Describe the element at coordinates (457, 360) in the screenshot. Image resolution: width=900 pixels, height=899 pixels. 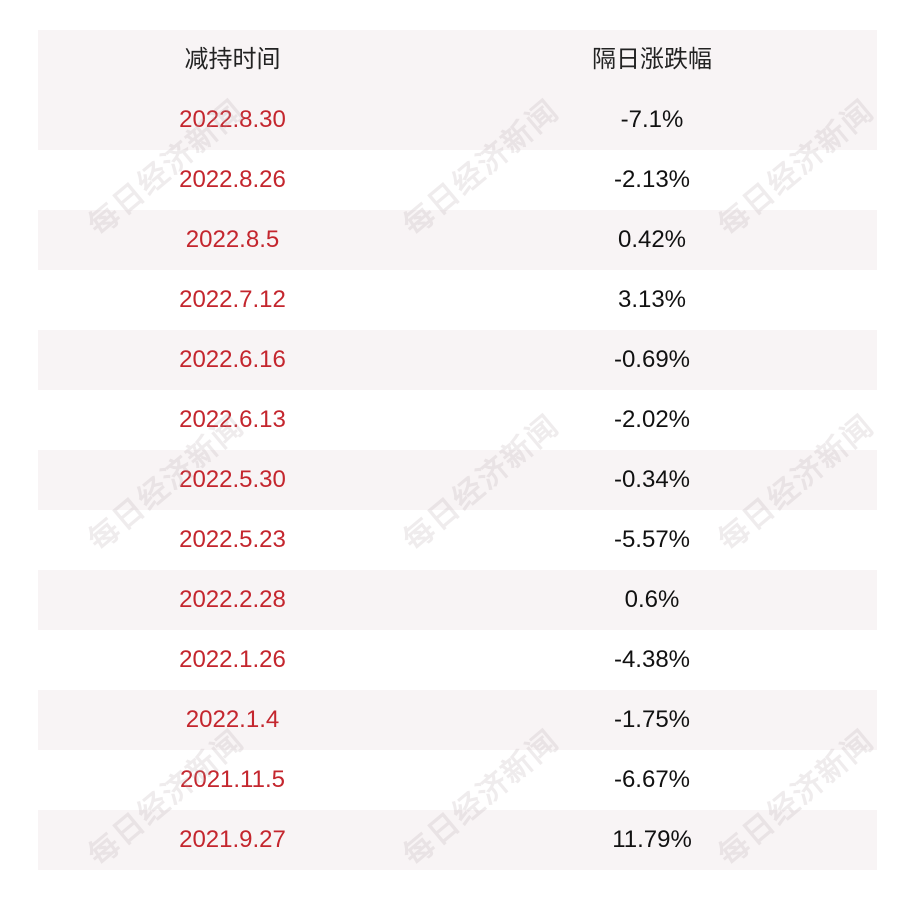
I see `table-row: 2022.6.16 -0.69%` at that location.